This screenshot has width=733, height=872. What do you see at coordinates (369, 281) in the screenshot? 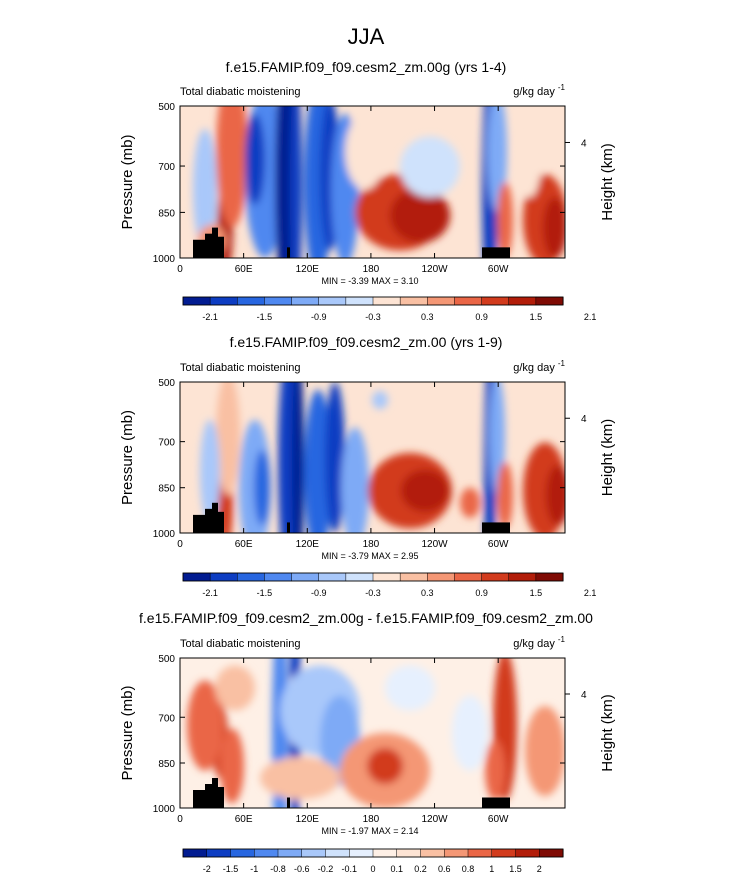
I see `min-max-stats: MIN = -3.39 MAX = 3.10` at bounding box center [369, 281].